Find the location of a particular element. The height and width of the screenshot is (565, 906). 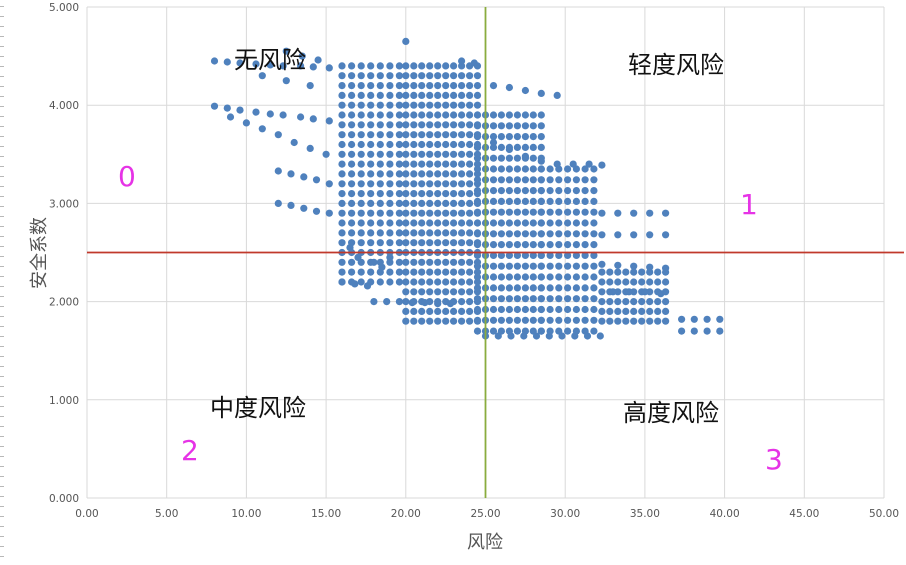

y-axis-title: 安全系数 is located at coordinates (39, 253).